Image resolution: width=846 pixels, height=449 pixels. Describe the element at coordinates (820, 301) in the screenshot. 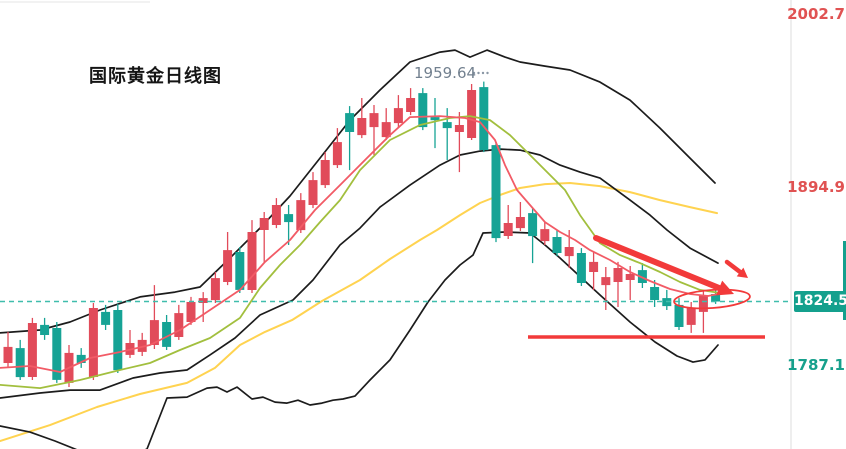

I see `current-price-tag: 1824.5` at that location.